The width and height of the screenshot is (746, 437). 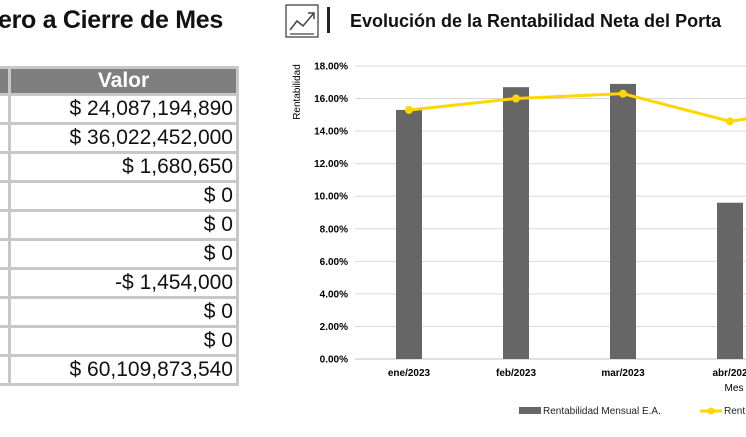 What do you see at coordinates (111, 20) in the screenshot?
I see `summary-title: ero a Cierre de Mes` at bounding box center [111, 20].